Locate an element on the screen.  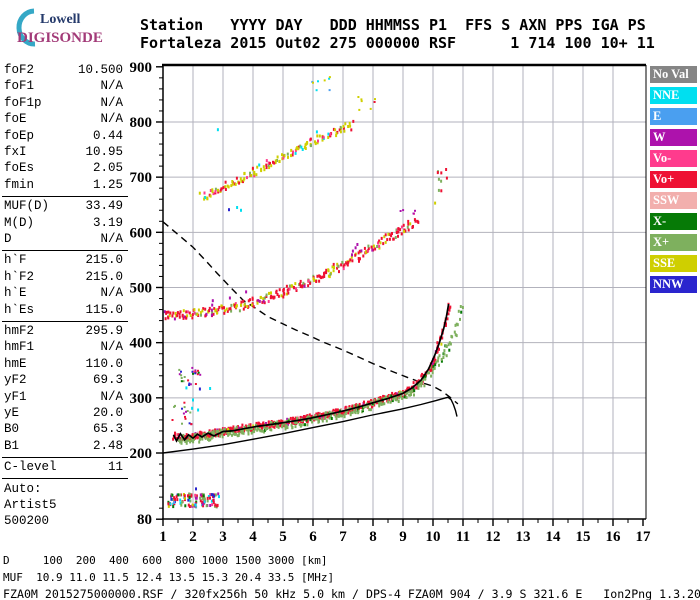
parameter-row: h`F2 215.0 is located at coordinates (63, 277).